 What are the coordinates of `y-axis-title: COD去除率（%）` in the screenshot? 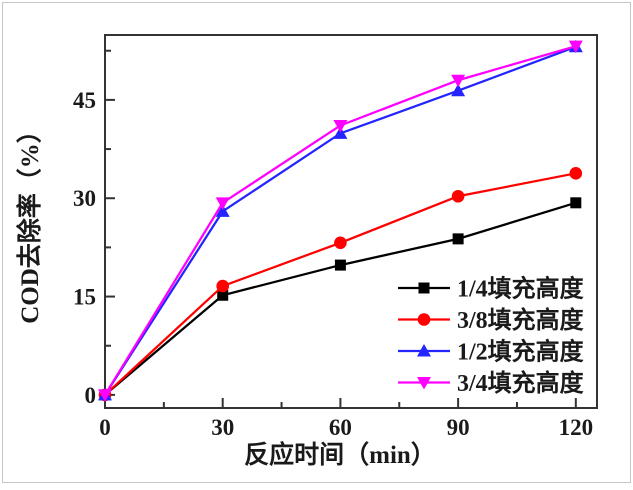 It's located at (29, 221).